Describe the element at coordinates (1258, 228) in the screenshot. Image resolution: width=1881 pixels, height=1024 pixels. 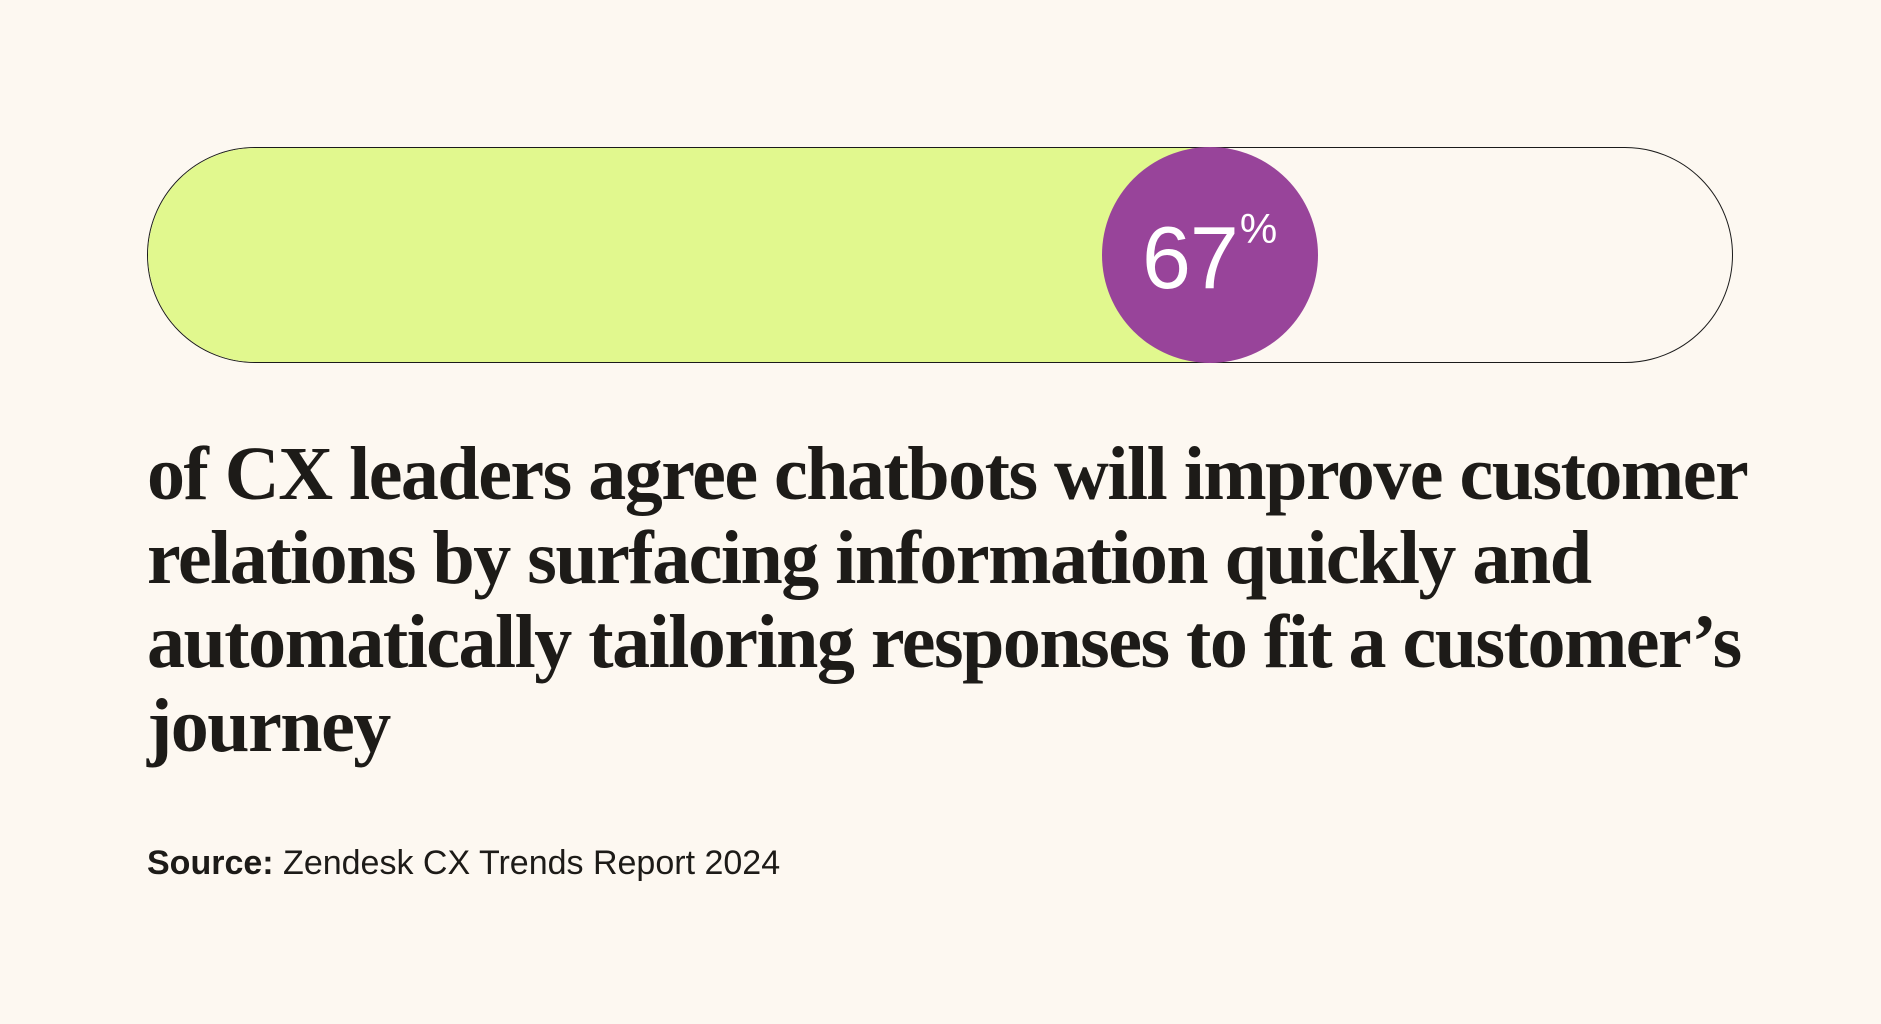
I see `percentage-unit: %` at that location.